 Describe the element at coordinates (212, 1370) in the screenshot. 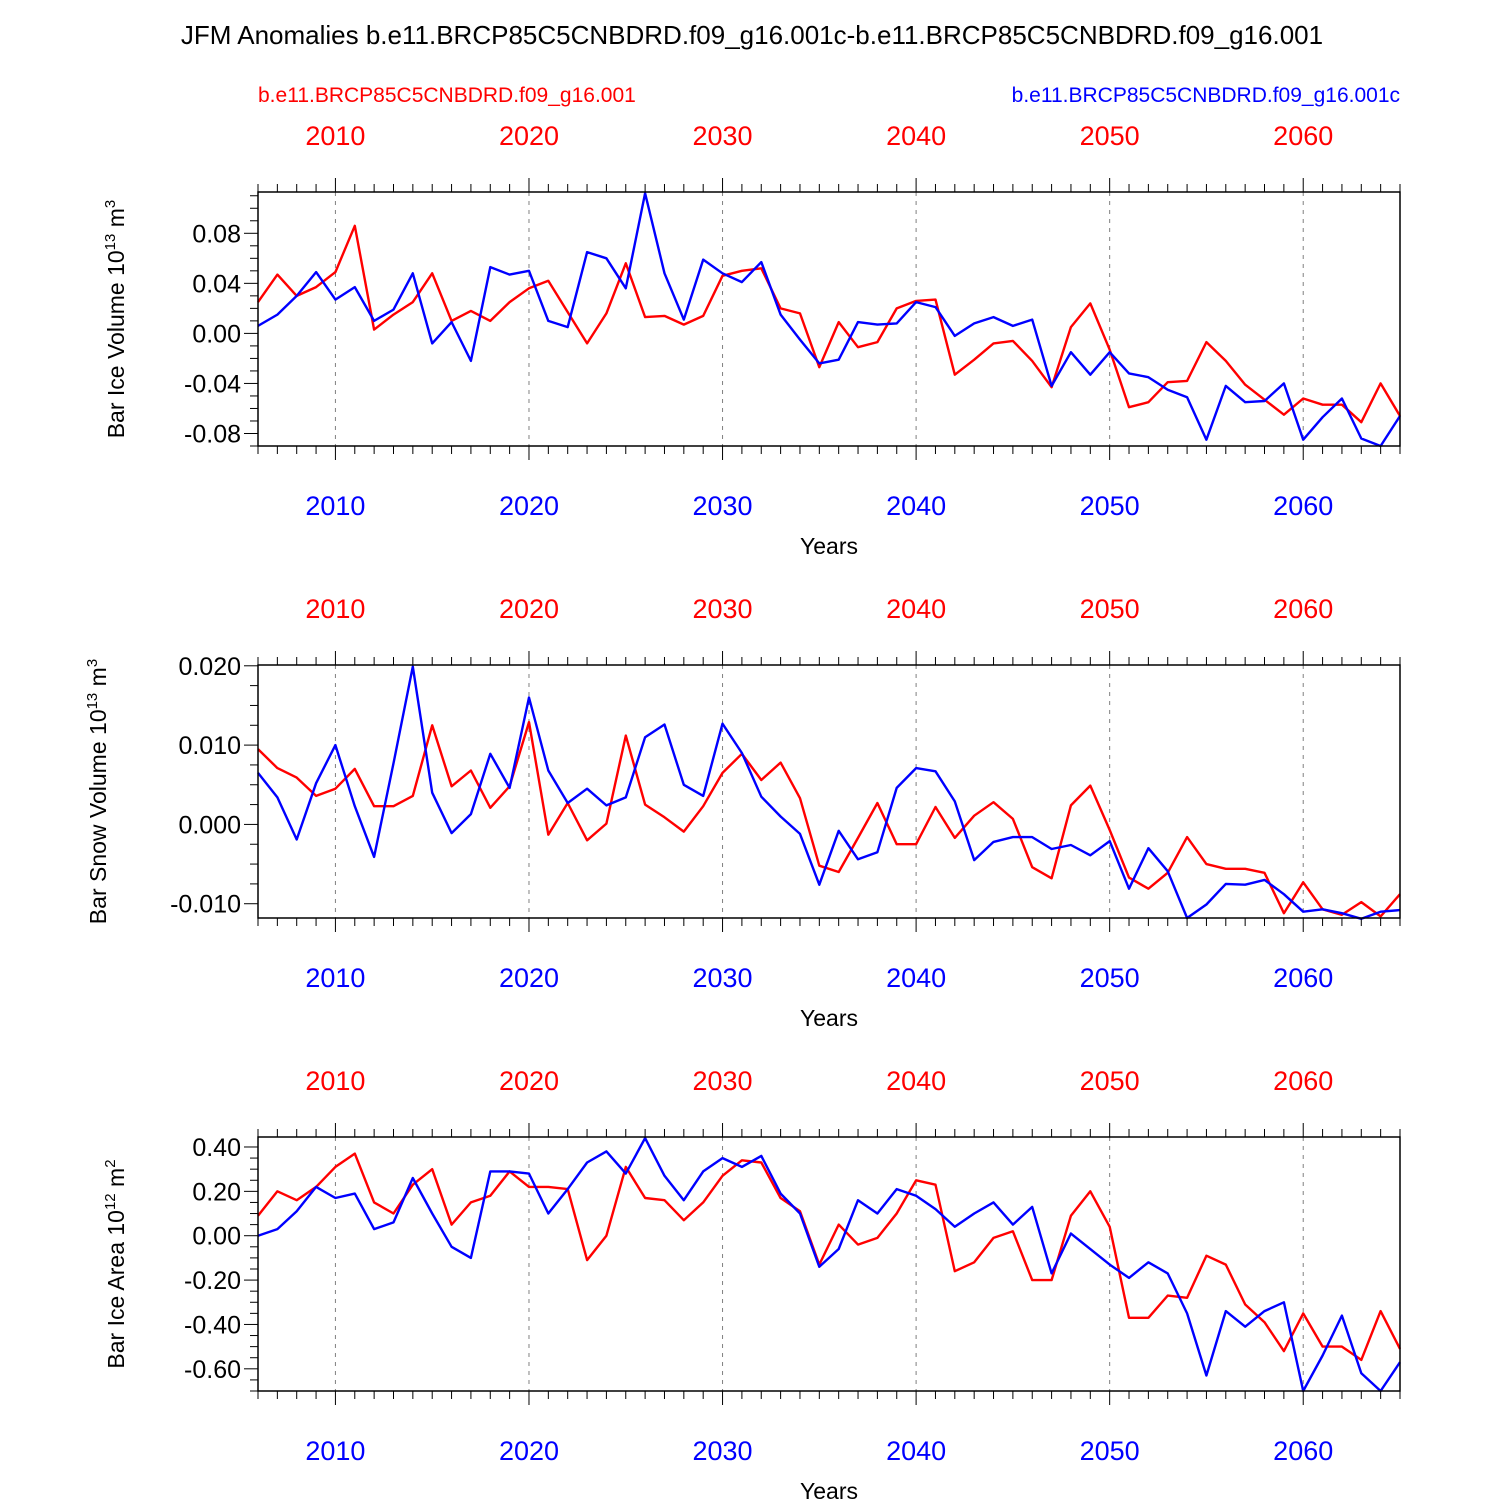

I see `y-tick-label: -0.60` at that location.